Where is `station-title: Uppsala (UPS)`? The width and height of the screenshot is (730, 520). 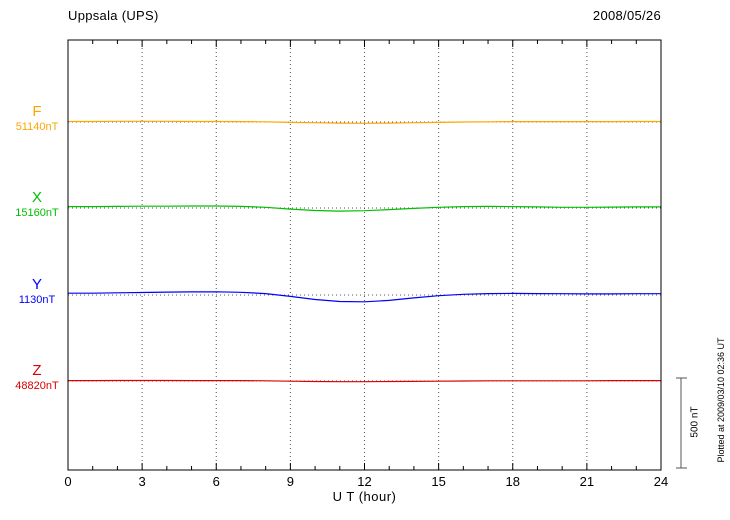
station-title: Uppsala (UPS) is located at coordinates (113, 15).